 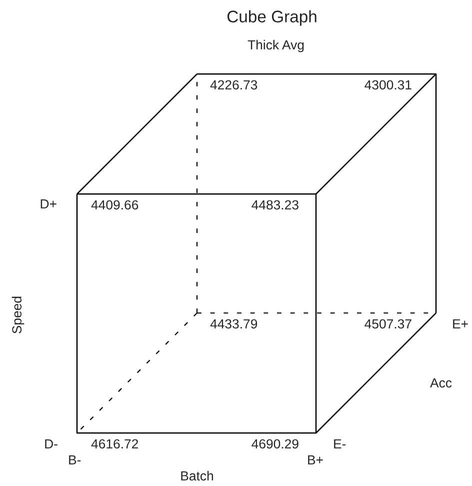 What do you see at coordinates (315, 459) in the screenshot?
I see `text: B+` at bounding box center [315, 459].